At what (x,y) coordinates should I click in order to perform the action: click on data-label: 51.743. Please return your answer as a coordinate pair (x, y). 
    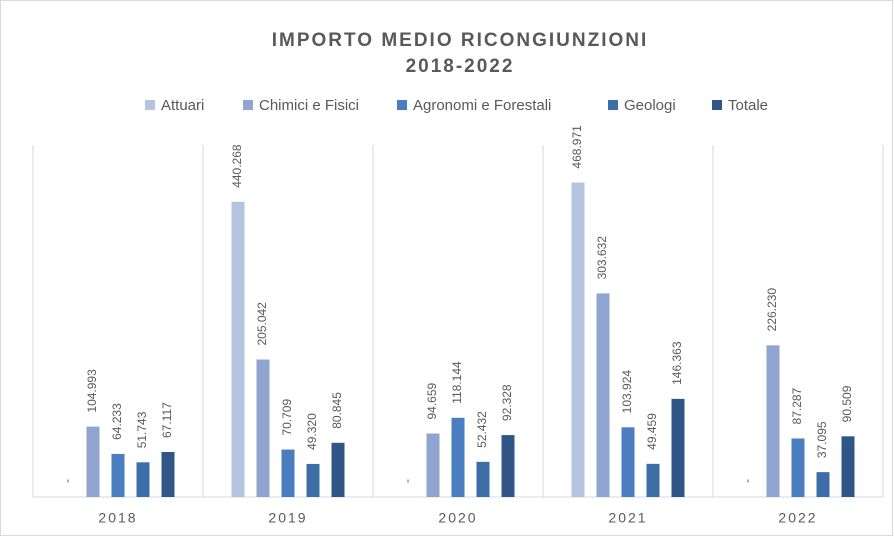
    Looking at the image, I should click on (142, 429).